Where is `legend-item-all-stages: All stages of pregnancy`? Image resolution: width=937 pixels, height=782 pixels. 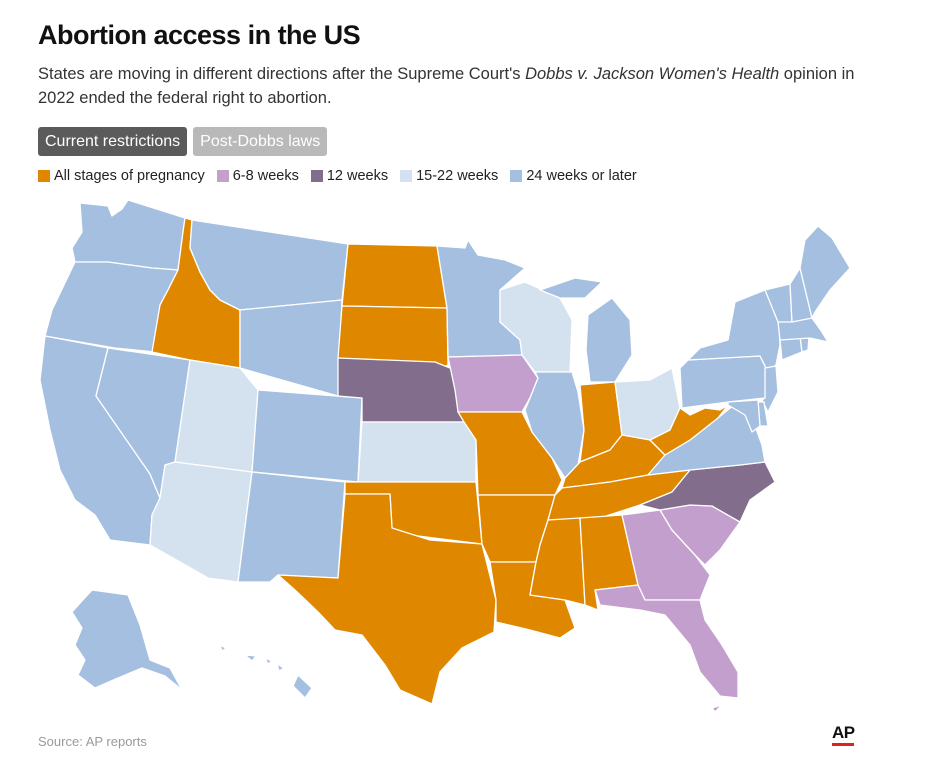 legend-item-all-stages: All stages of pregnancy is located at coordinates (121, 176).